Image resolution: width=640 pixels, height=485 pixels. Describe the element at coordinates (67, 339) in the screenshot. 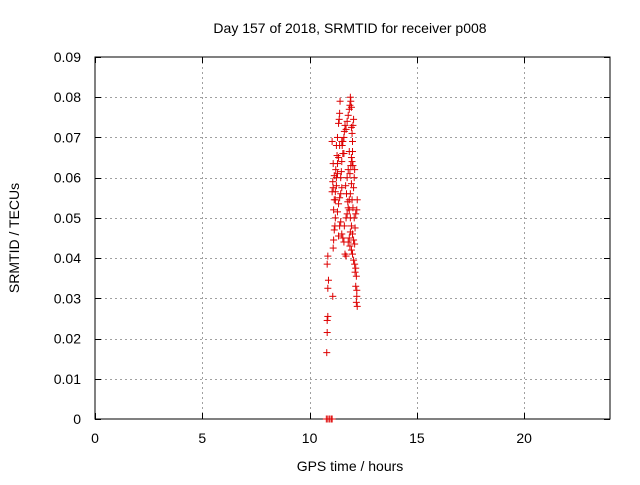

I see `y-tick-label: 0.02` at that location.